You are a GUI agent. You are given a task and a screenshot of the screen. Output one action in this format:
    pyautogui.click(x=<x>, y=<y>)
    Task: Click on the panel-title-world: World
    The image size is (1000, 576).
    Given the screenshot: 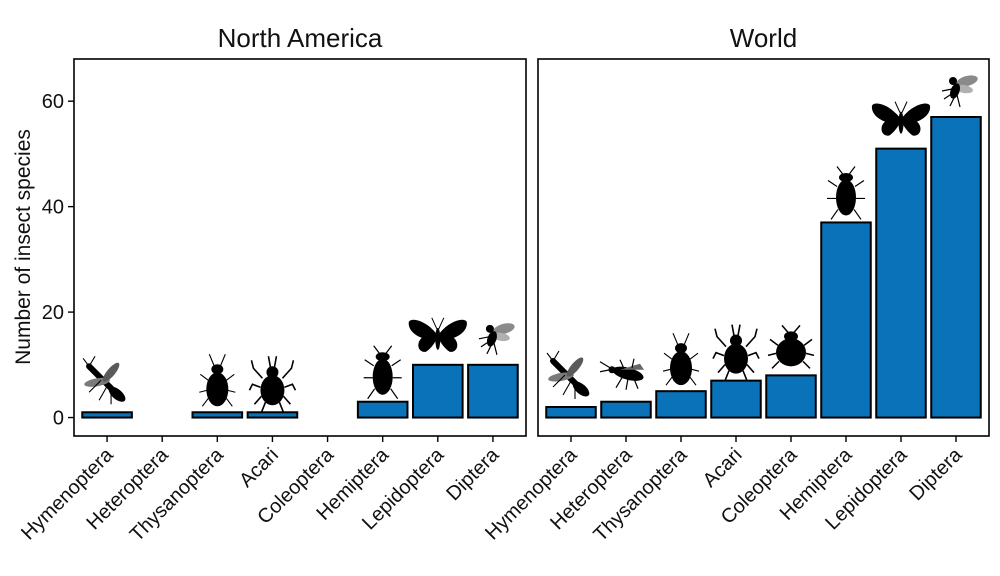 What is the action you would take?
    pyautogui.click(x=763, y=38)
    